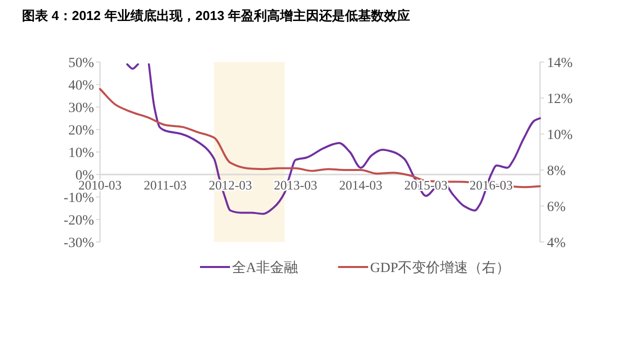 The height and width of the screenshot is (338, 628). I want to click on y2-tick-label: 10%, so click(560, 135).